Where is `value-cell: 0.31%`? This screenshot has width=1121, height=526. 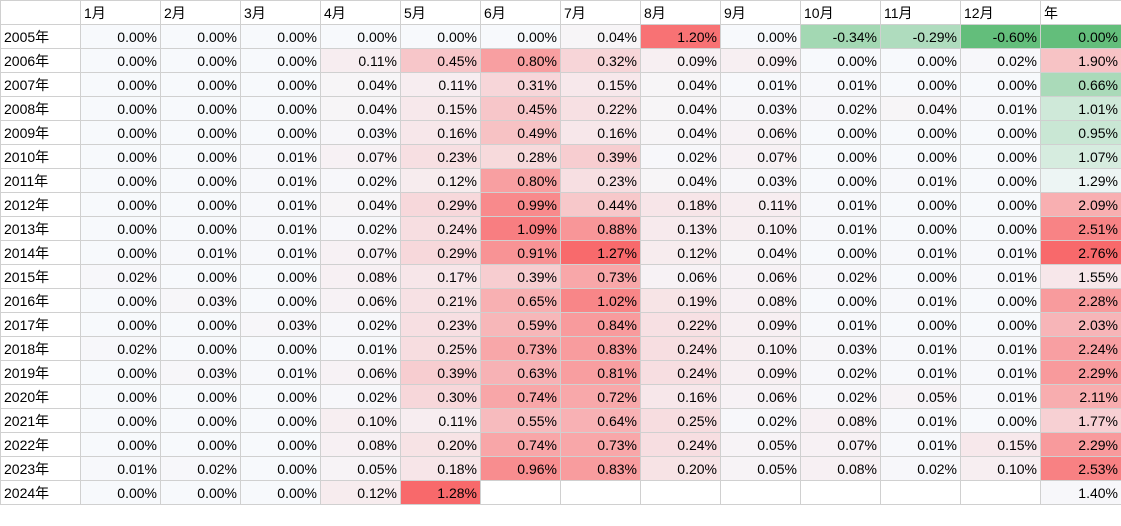
value-cell: 0.31% is located at coordinates (520, 84).